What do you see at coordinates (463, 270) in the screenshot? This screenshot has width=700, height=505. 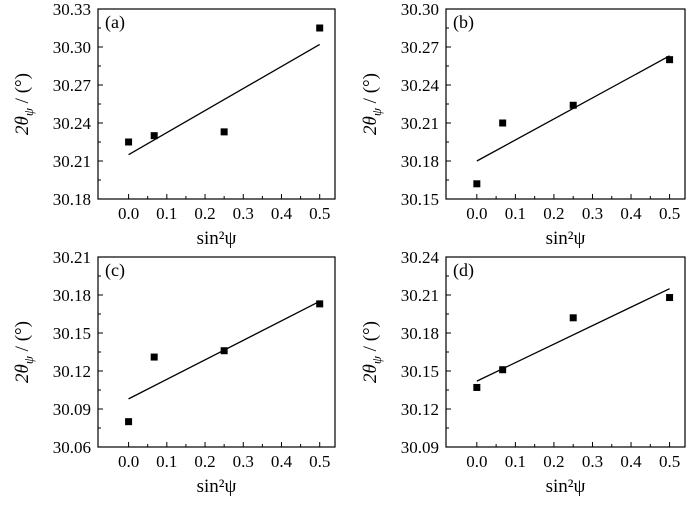 I see `panel-label: (d)` at bounding box center [463, 270].